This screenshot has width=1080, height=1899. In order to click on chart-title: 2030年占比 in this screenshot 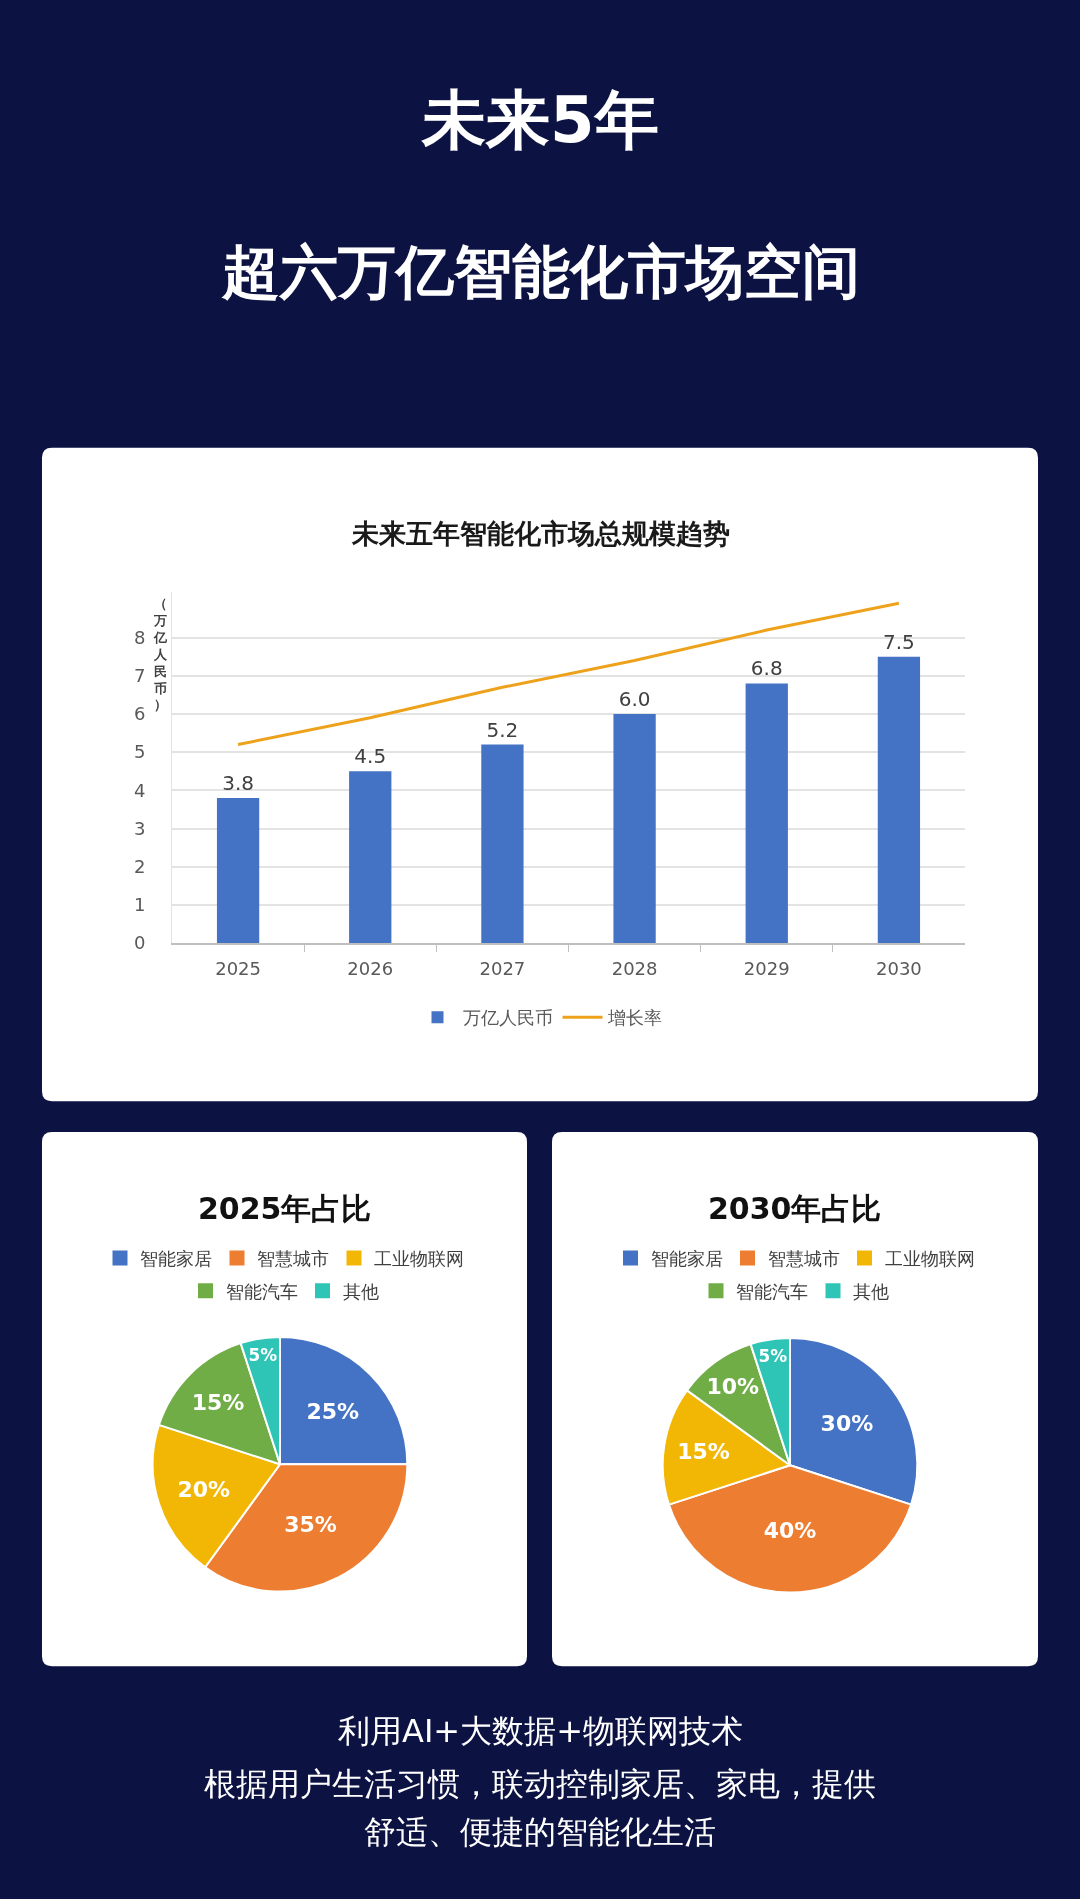, I will do `click(795, 1208)`.